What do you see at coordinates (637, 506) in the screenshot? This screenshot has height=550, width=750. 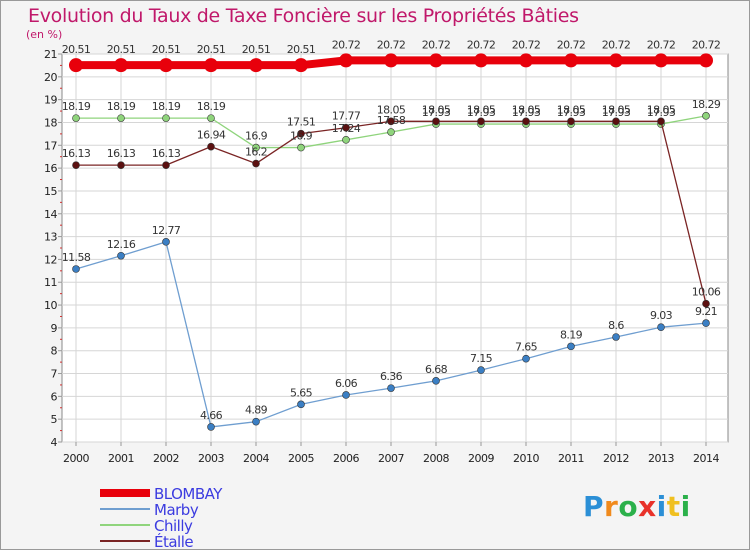 I see `proxiti-logo: Proxiti` at bounding box center [637, 506].